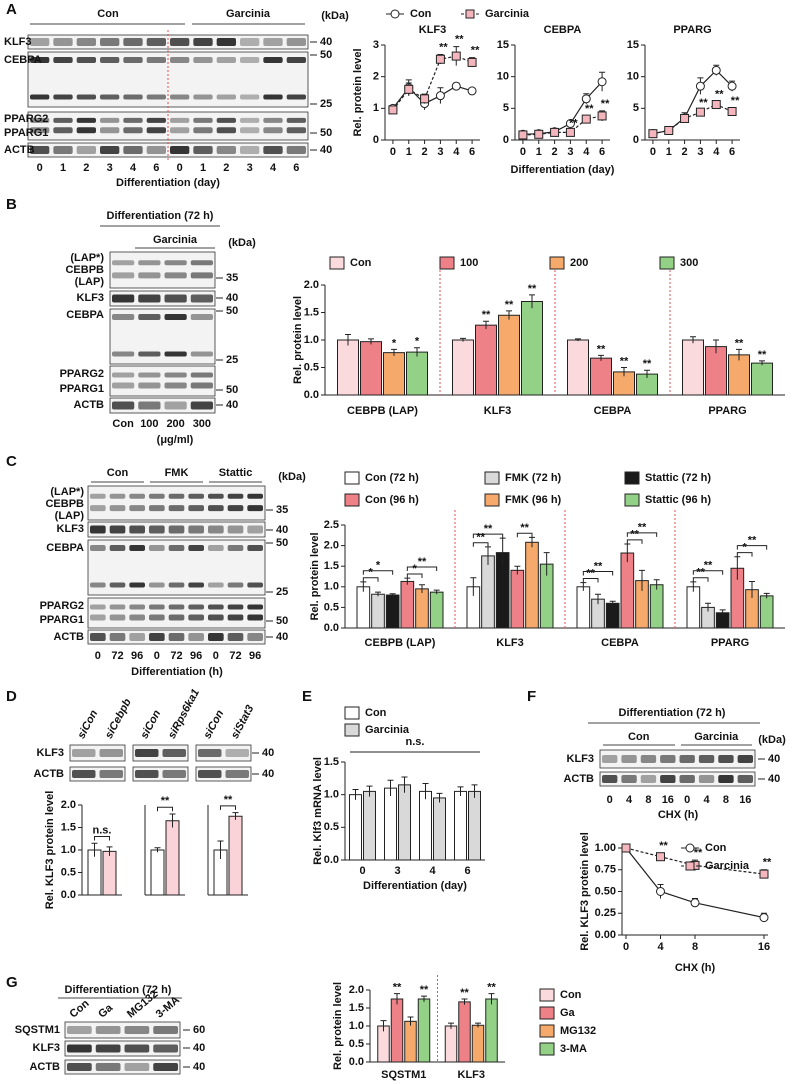 The image size is (800, 1084). I want to click on x-tick-label: SQSTM1, so click(403, 1075).